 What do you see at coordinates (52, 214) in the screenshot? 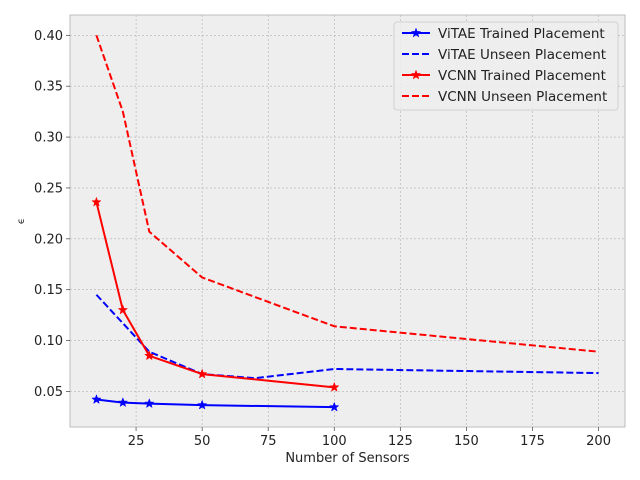
I see `y-axis-ticks: 0.05 0.10 0.15 0.20 0.25 0.30 0.35 0.40` at bounding box center [52, 214].